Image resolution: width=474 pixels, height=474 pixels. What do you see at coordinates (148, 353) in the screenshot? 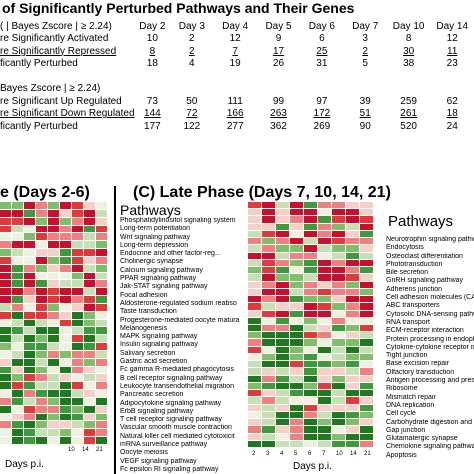
I see `pathway-label: Salivary secretion` at bounding box center [148, 353].